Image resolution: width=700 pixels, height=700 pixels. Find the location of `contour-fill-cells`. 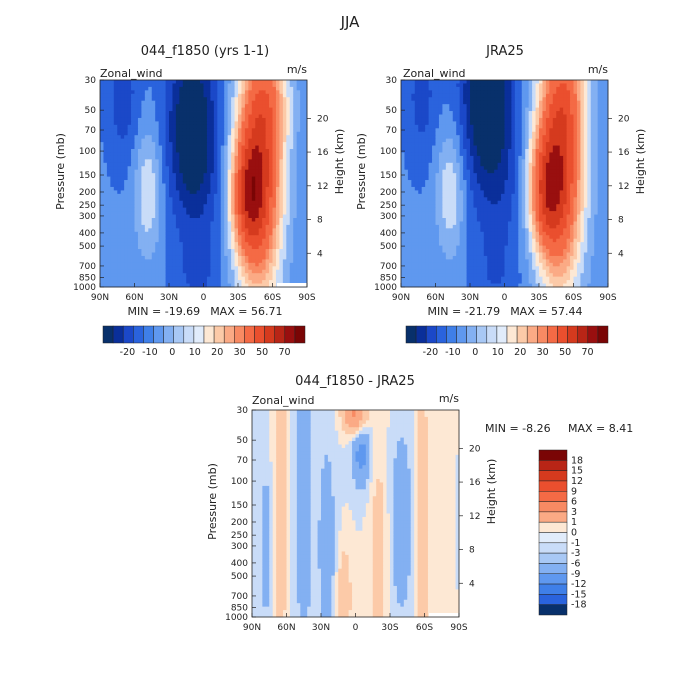

contour-fill-cells is located at coordinates (204, 184).